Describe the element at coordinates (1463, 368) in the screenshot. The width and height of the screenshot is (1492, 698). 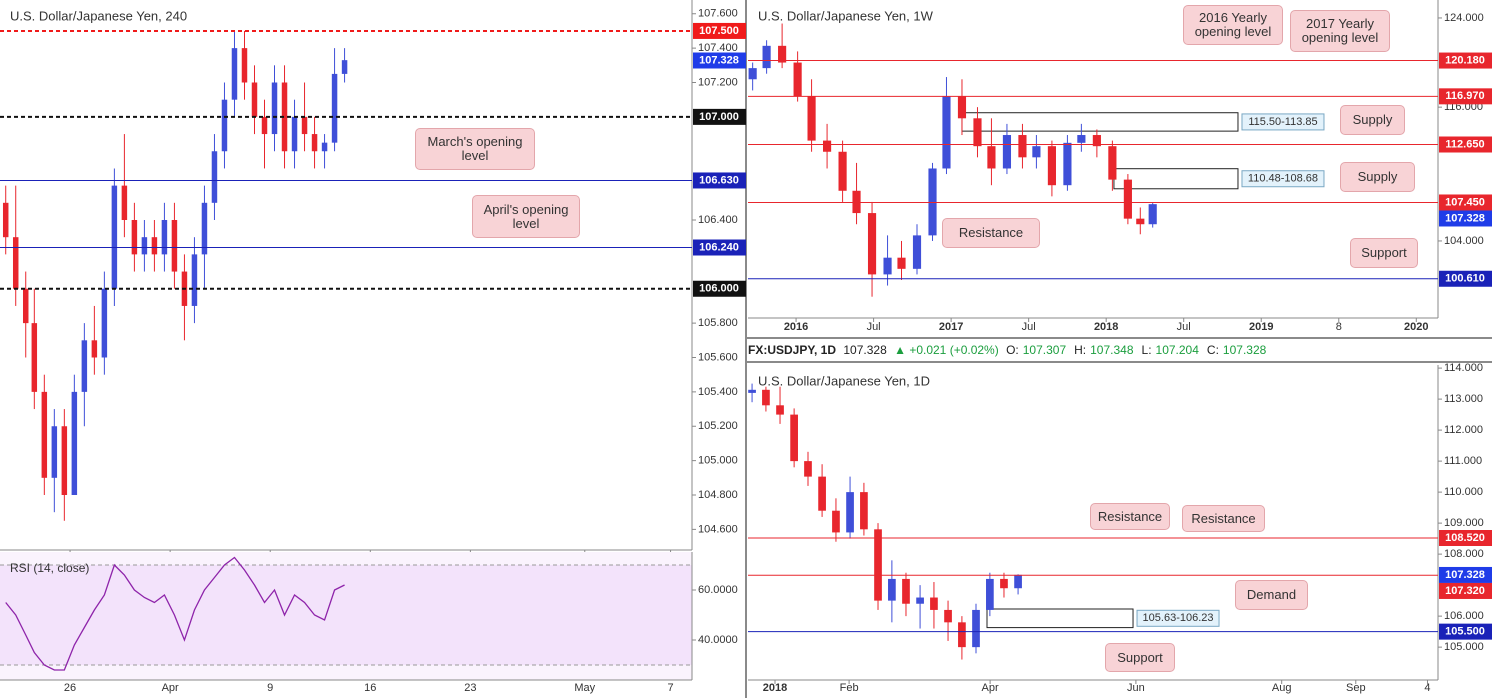
I see `y-tick-label: 114.000` at that location.